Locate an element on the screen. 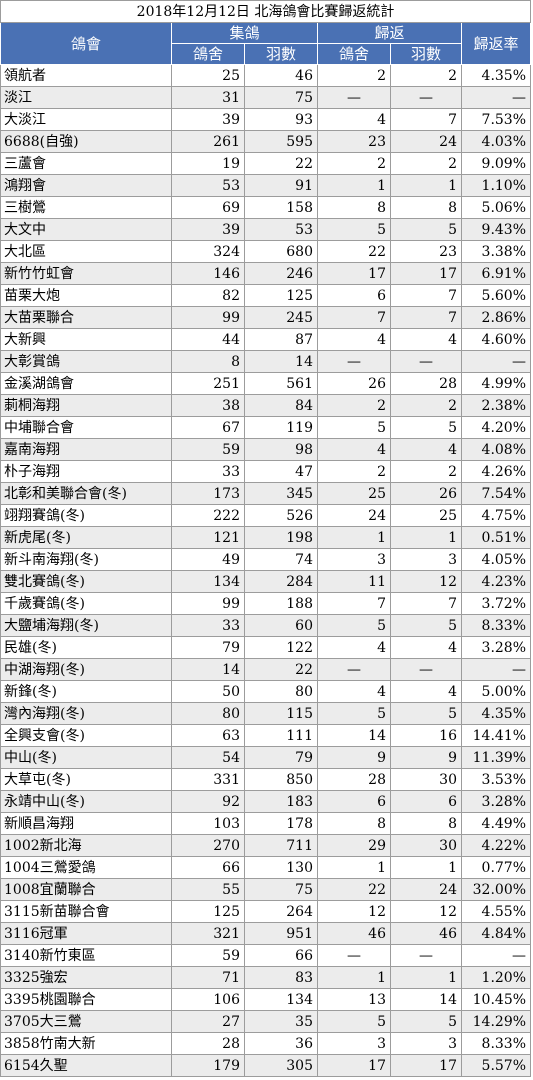 Image resolution: width=533 pixels, height=1080 pixels. return-rate-cell: 4.60% is located at coordinates (496, 339).